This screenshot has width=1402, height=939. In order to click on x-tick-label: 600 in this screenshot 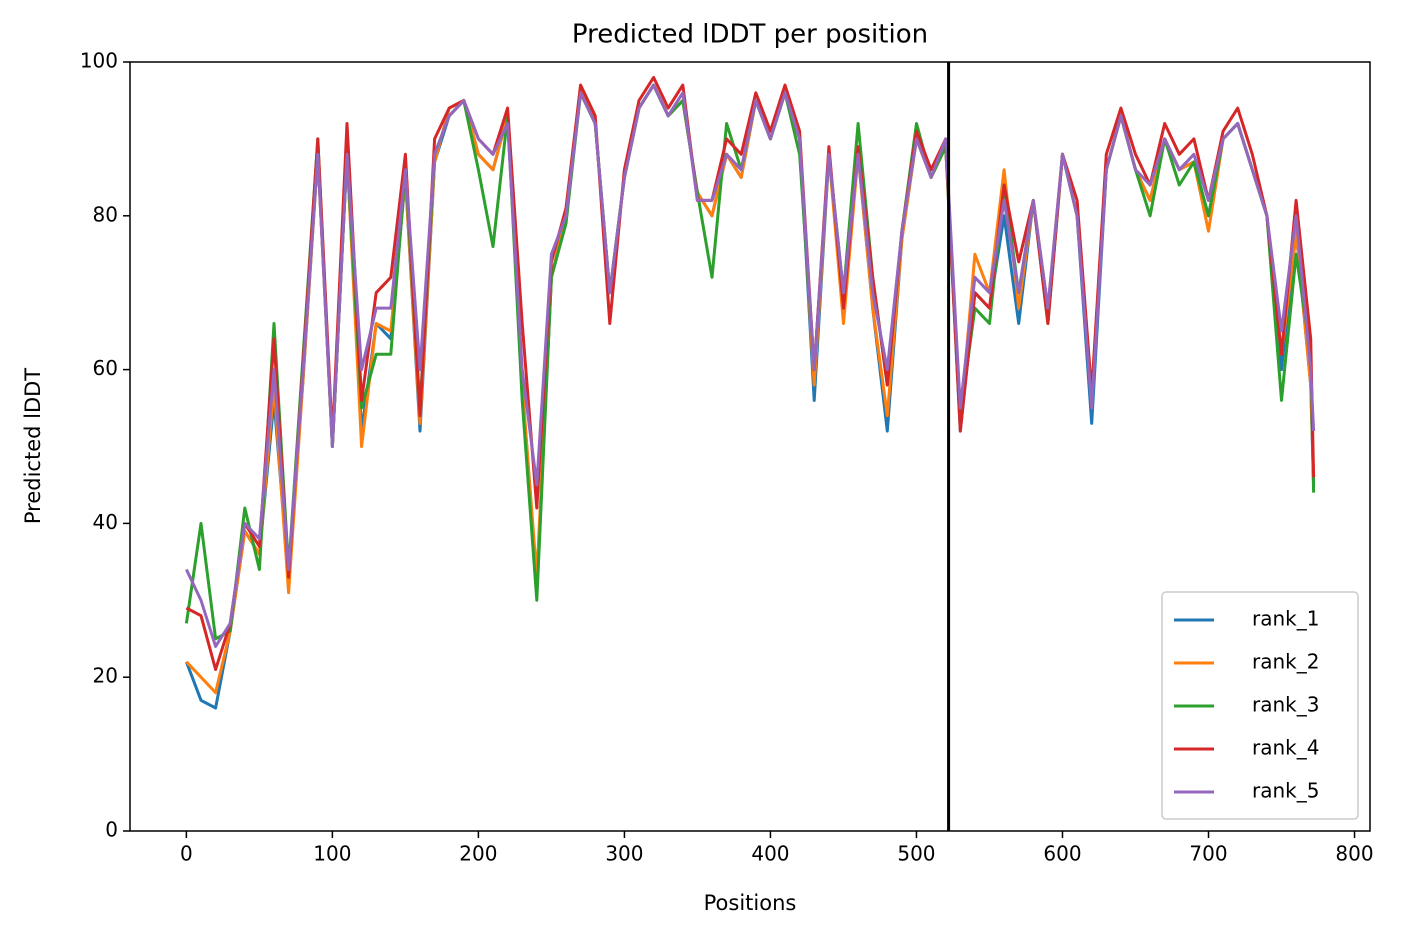, I will do `click(1062, 854)`.